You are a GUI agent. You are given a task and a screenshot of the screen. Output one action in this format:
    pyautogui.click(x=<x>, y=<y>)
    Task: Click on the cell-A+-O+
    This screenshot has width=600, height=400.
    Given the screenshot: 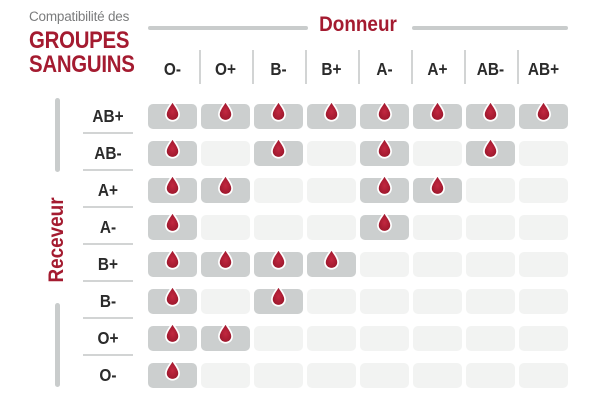 What is the action you would take?
    pyautogui.click(x=225, y=188)
    